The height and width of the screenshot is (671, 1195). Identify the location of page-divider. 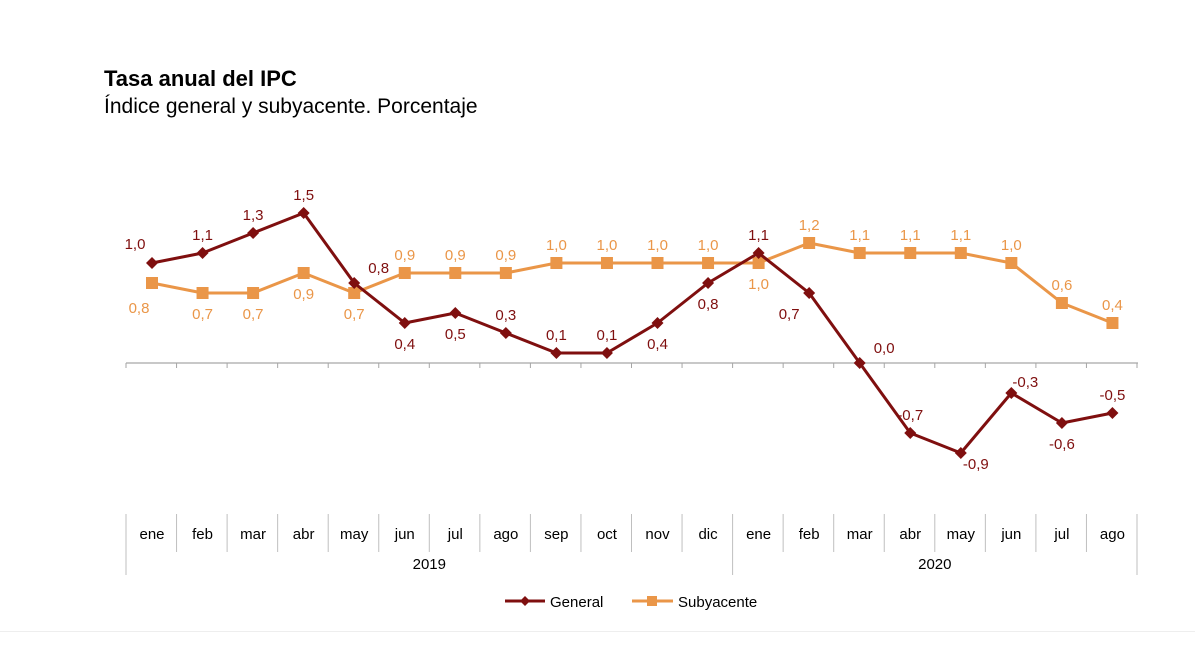
(597, 631).